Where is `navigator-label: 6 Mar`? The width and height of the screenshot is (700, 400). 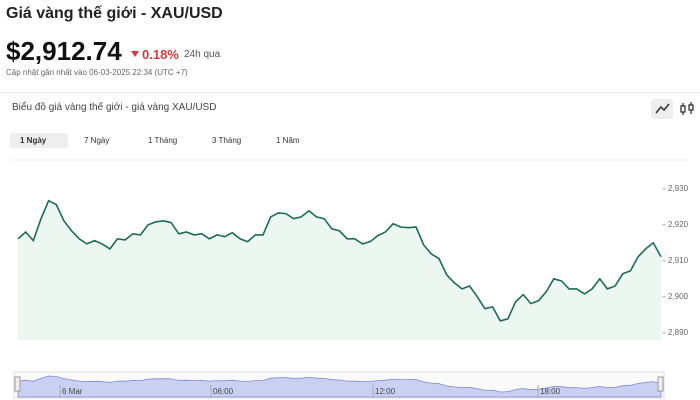 navigator-label: 6 Mar is located at coordinates (72, 391).